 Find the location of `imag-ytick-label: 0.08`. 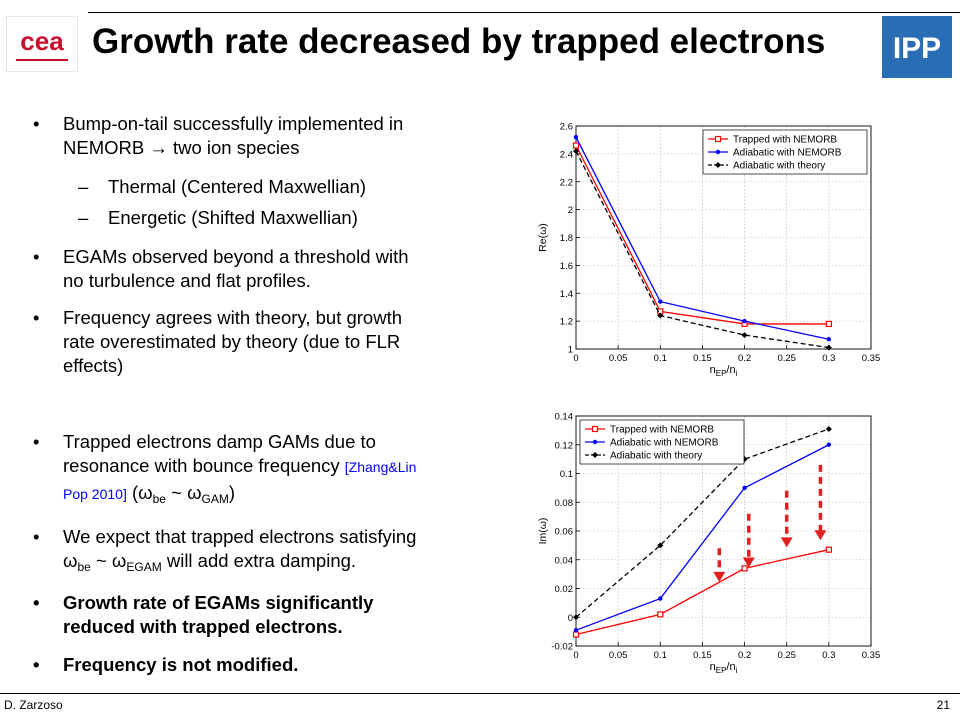

imag-ytick-label: 0.08 is located at coordinates (564, 503).